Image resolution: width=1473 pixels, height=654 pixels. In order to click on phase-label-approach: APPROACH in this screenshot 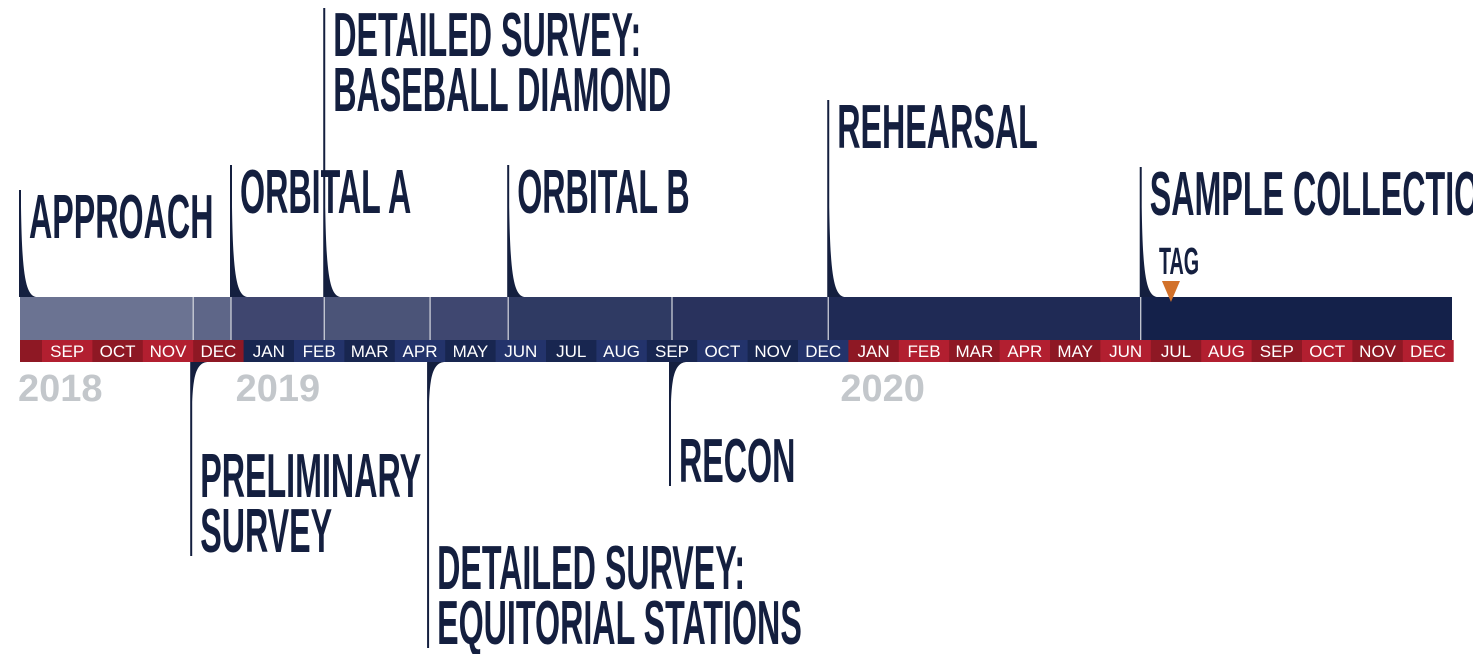, I will do `click(121, 217)`.